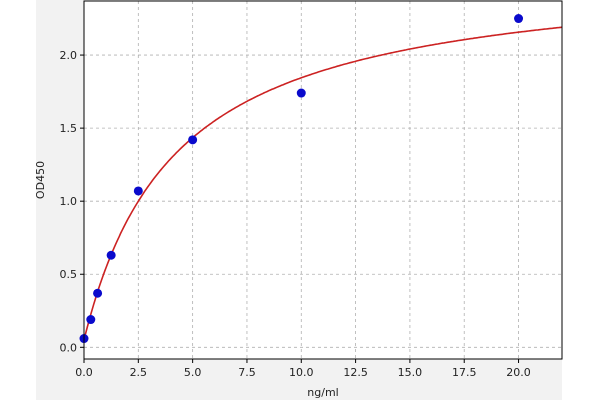  What do you see at coordinates (301, 372) in the screenshot?
I see `x-tick-label: 10.0` at bounding box center [301, 372].